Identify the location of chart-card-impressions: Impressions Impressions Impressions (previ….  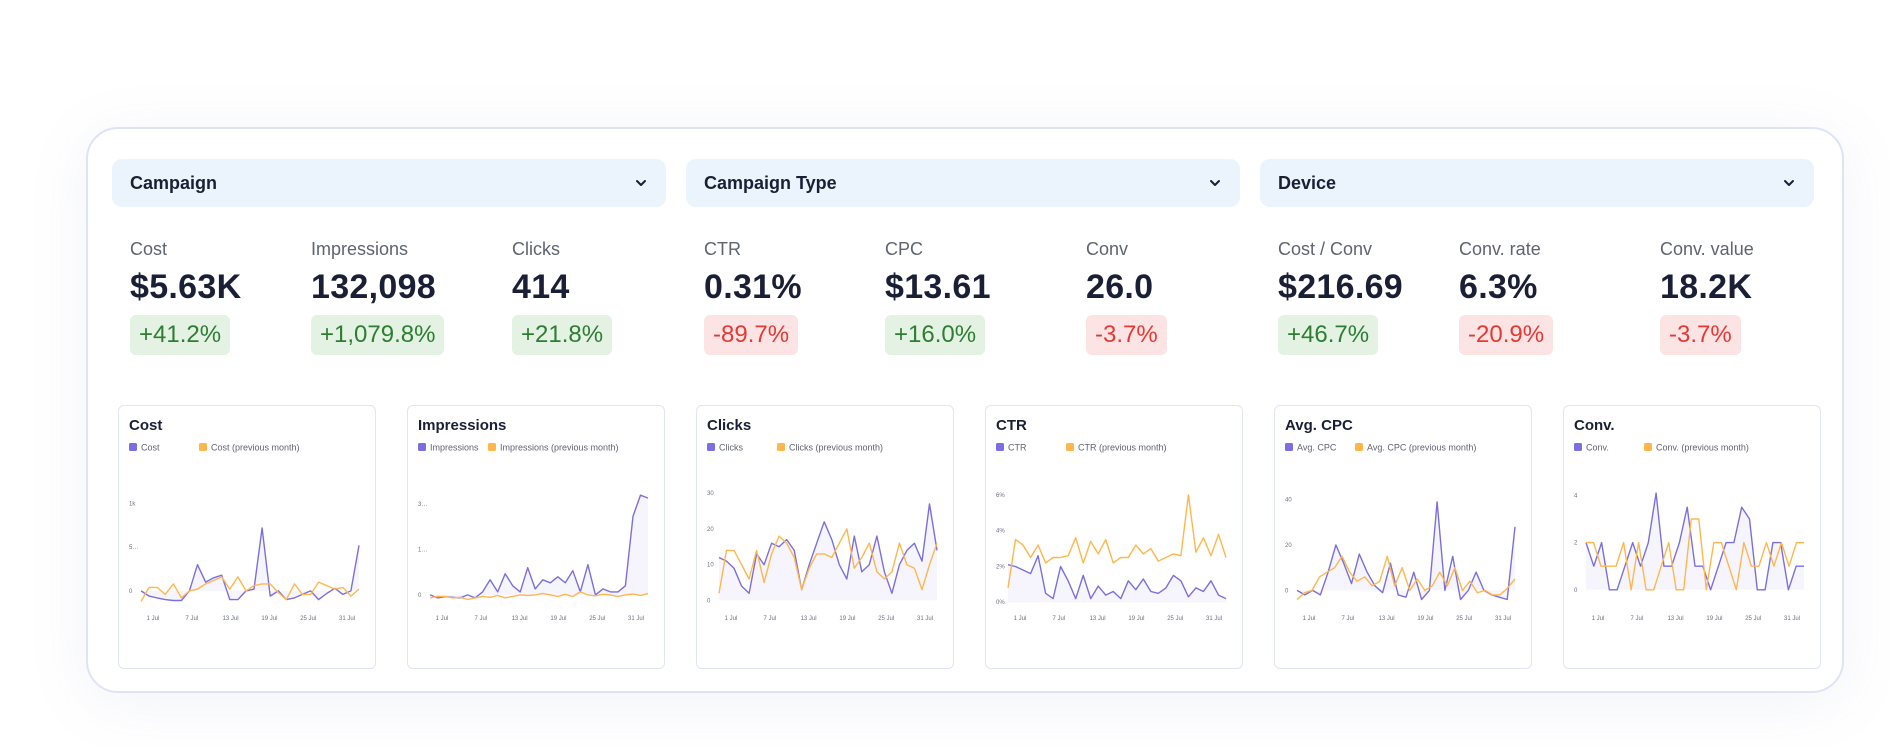
(536, 537).